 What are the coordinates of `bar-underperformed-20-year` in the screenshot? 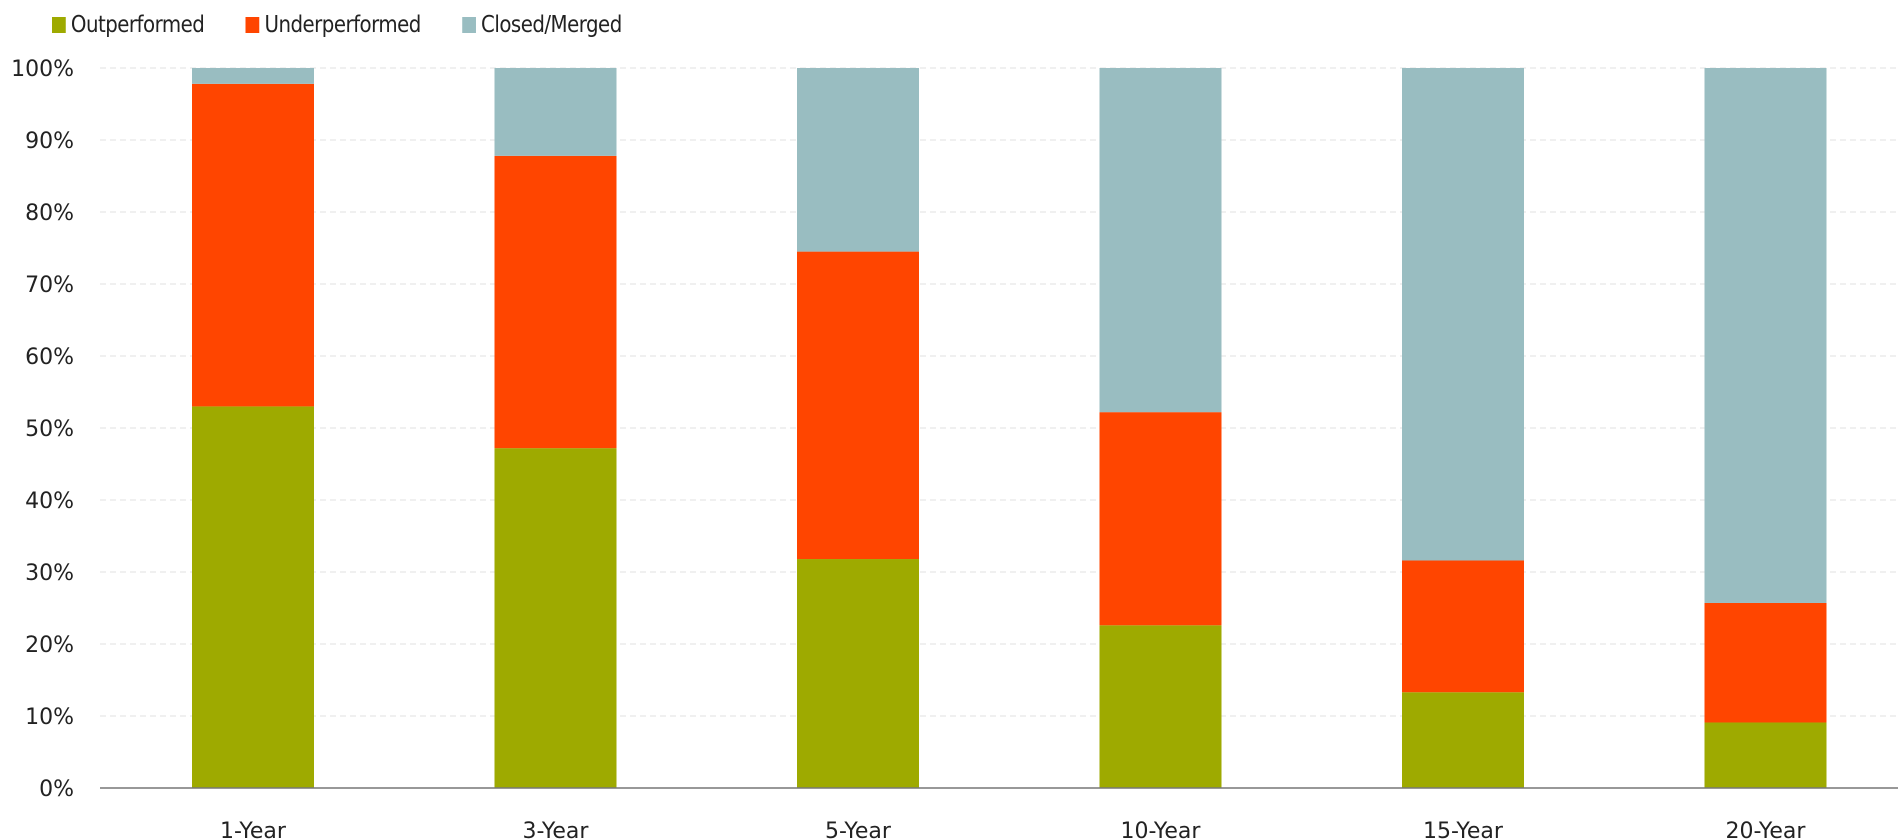 It's located at (1765, 662).